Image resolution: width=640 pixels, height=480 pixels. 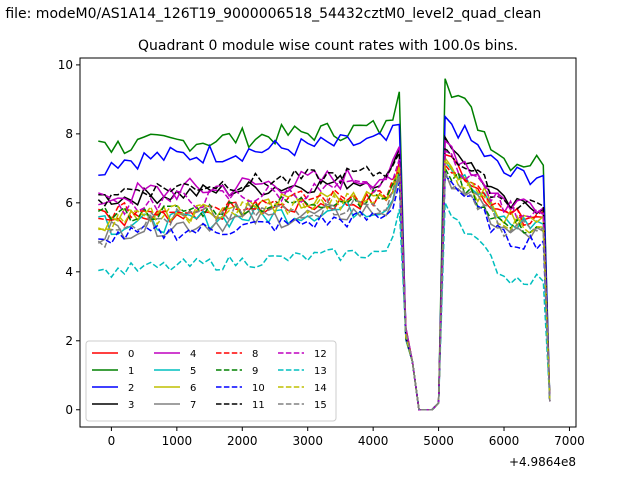 What do you see at coordinates (131, 354) in the screenshot?
I see `legend-label: 0` at bounding box center [131, 354].